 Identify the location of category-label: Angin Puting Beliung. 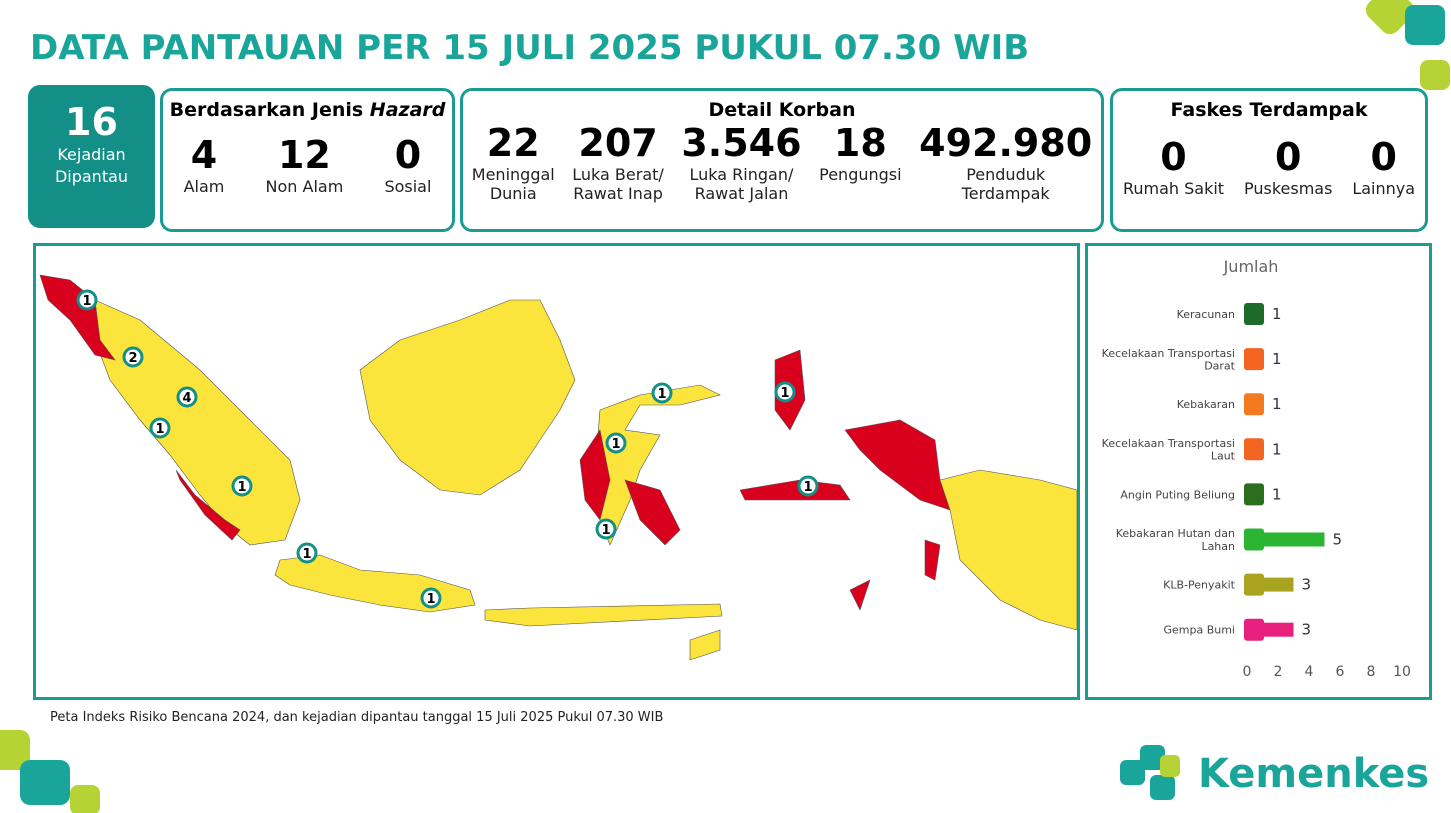
(1177, 494).